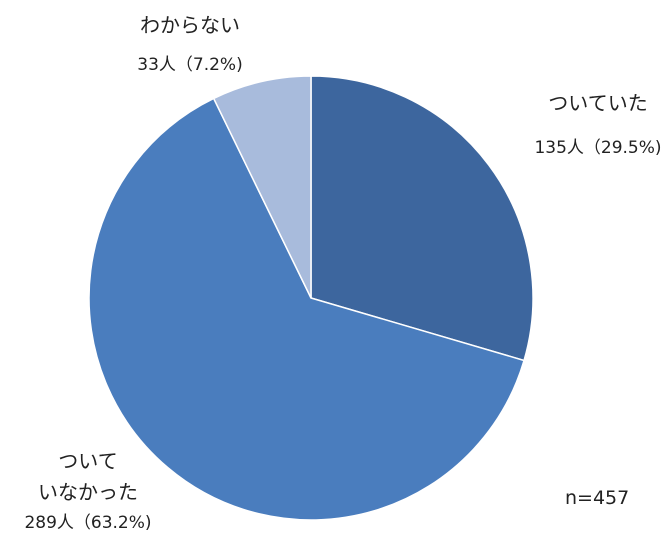 This screenshot has height=542, width=670. Describe the element at coordinates (597, 148) in the screenshot. I see `slice-value-tsuiteita: 135人（29.5%)` at that location.